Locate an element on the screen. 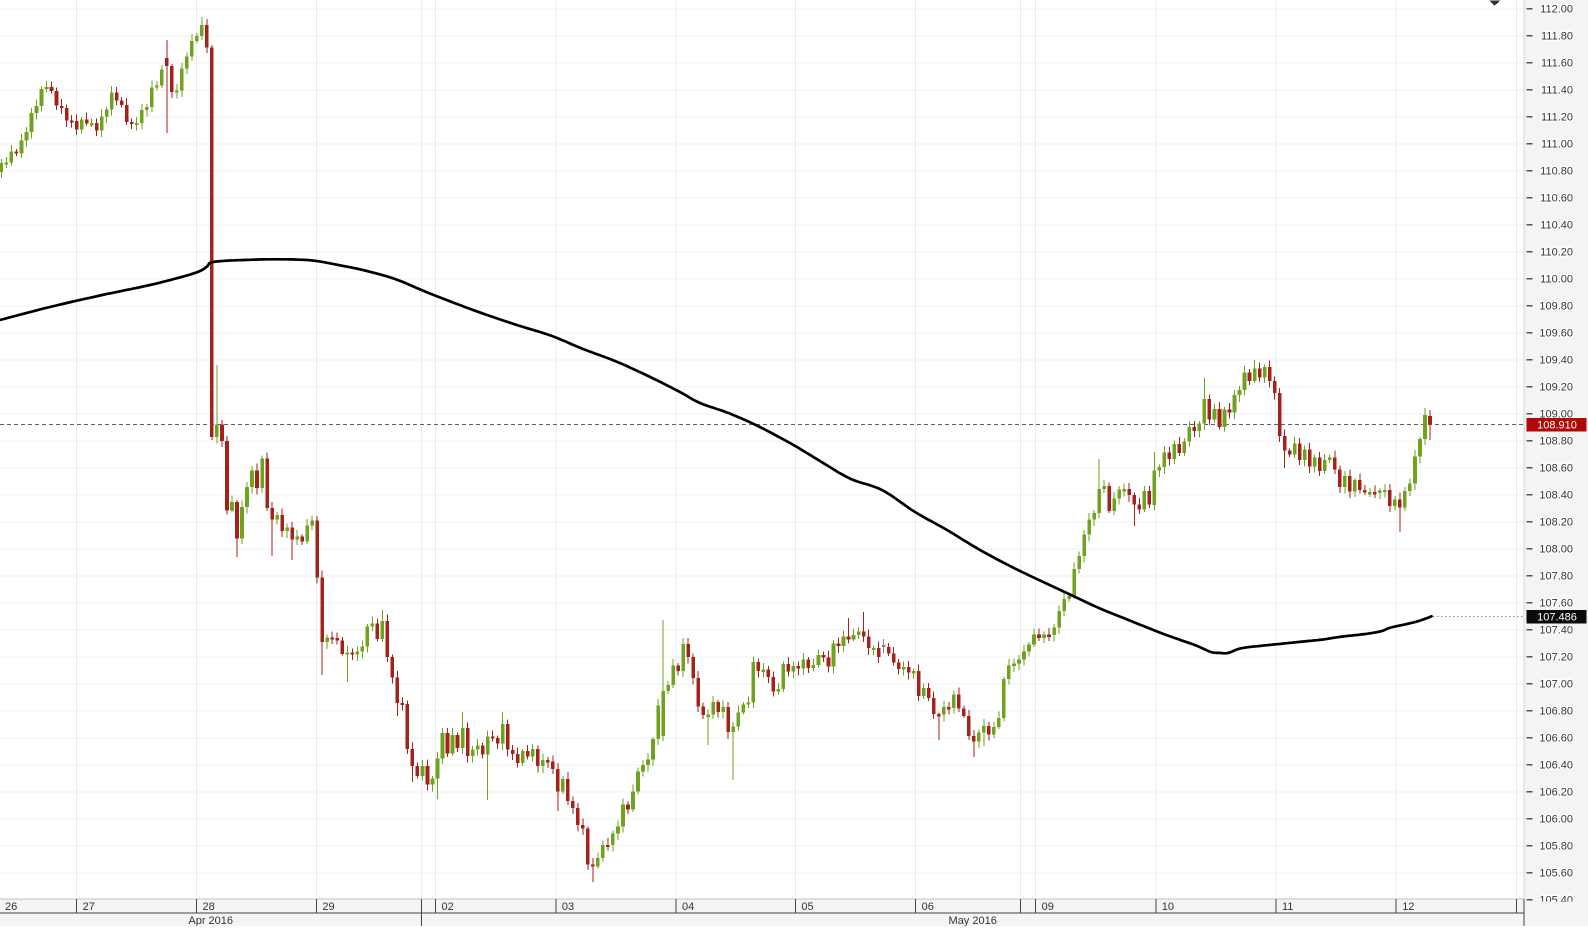 The width and height of the screenshot is (1588, 931). svg-text: 110.80 is located at coordinates (1556, 171).